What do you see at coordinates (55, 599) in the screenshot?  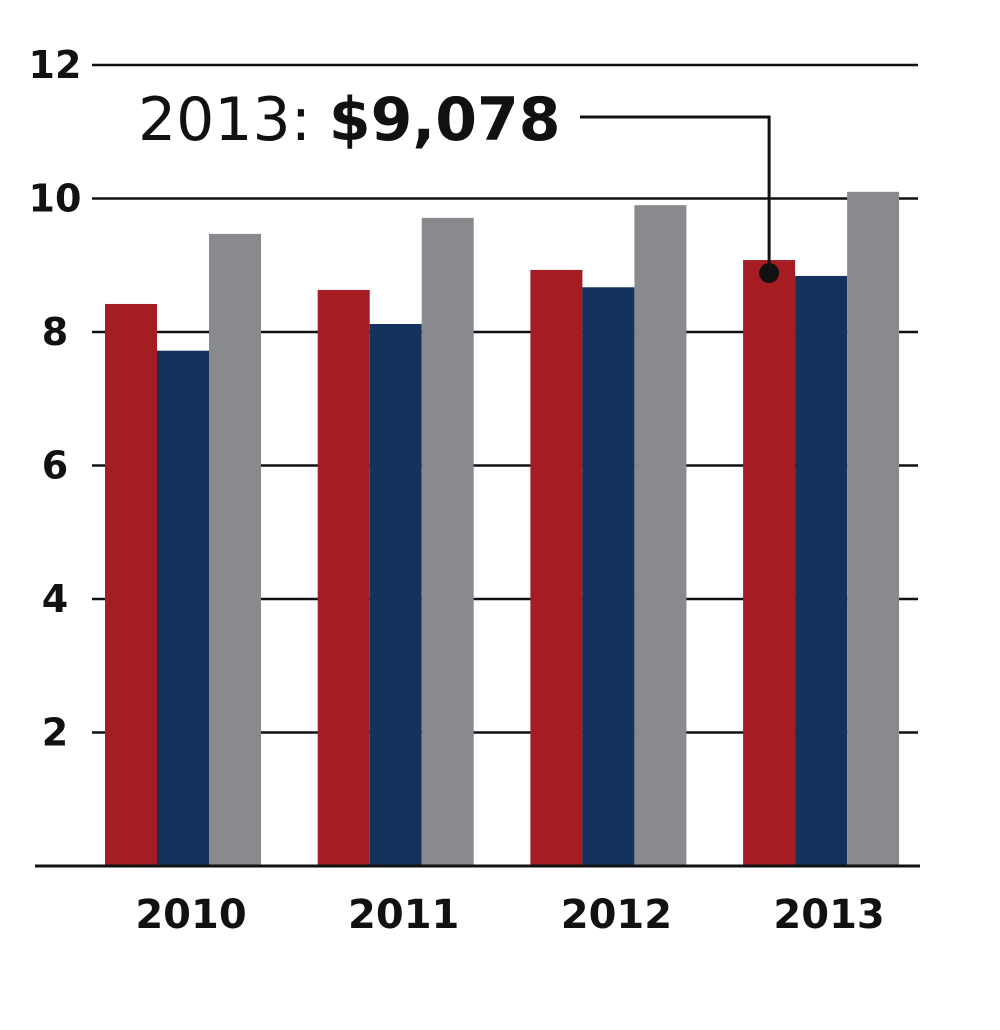 I see `y-tick-label: 4` at bounding box center [55, 599].